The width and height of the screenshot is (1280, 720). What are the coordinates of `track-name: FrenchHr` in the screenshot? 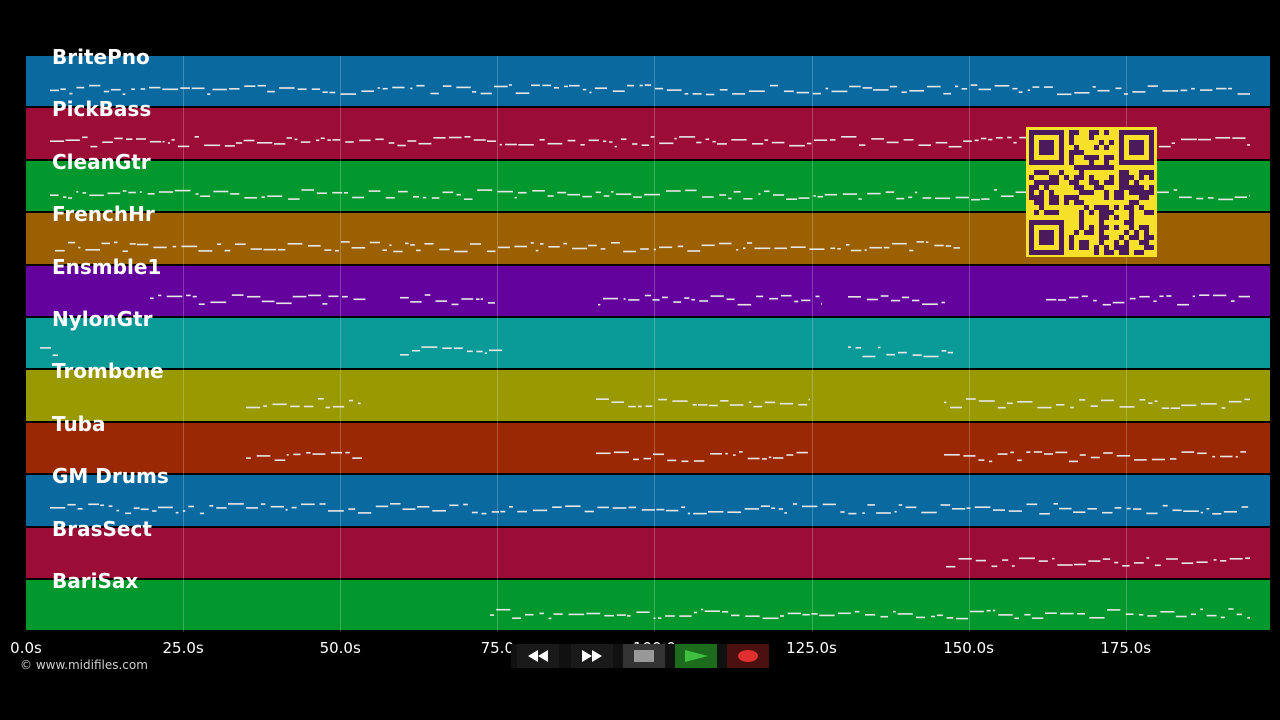 It's located at (103, 214).